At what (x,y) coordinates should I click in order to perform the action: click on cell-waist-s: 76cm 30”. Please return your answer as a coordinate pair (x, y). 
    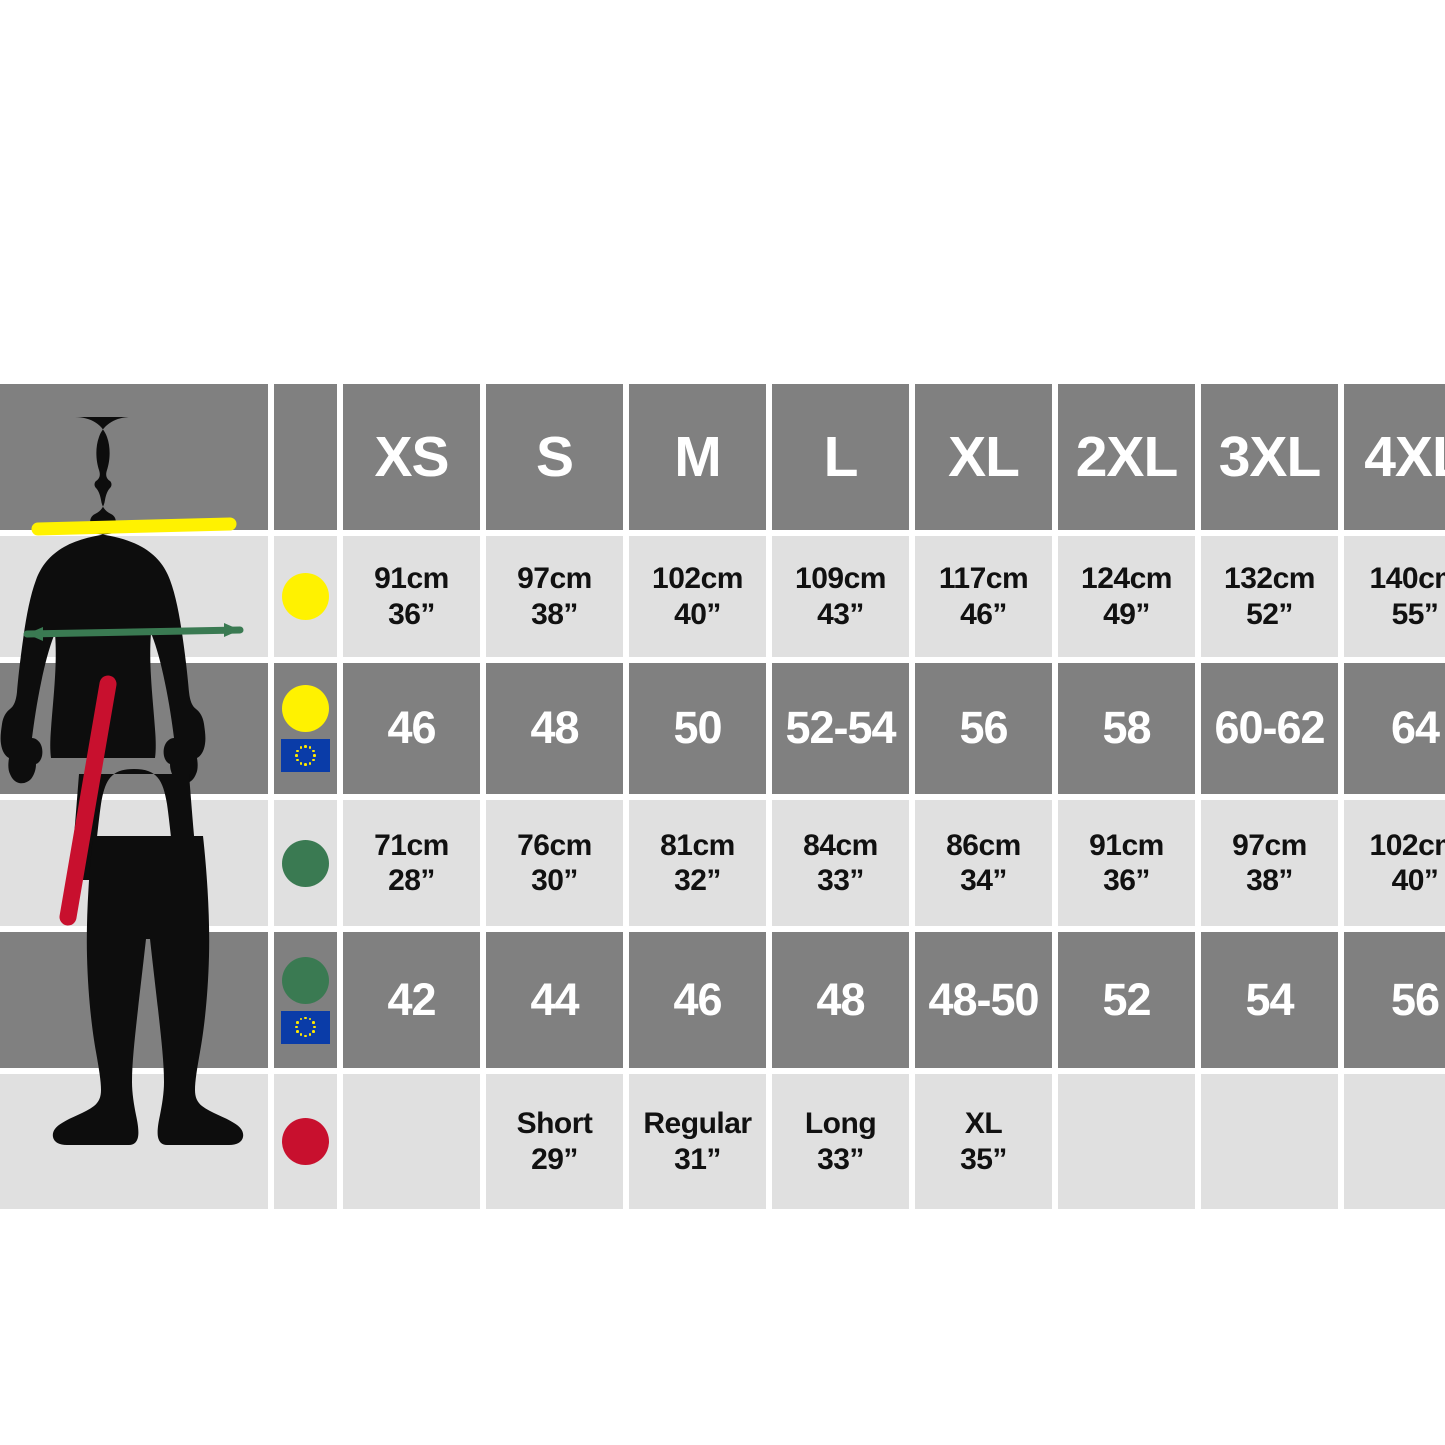
    Looking at the image, I should click on (554, 863).